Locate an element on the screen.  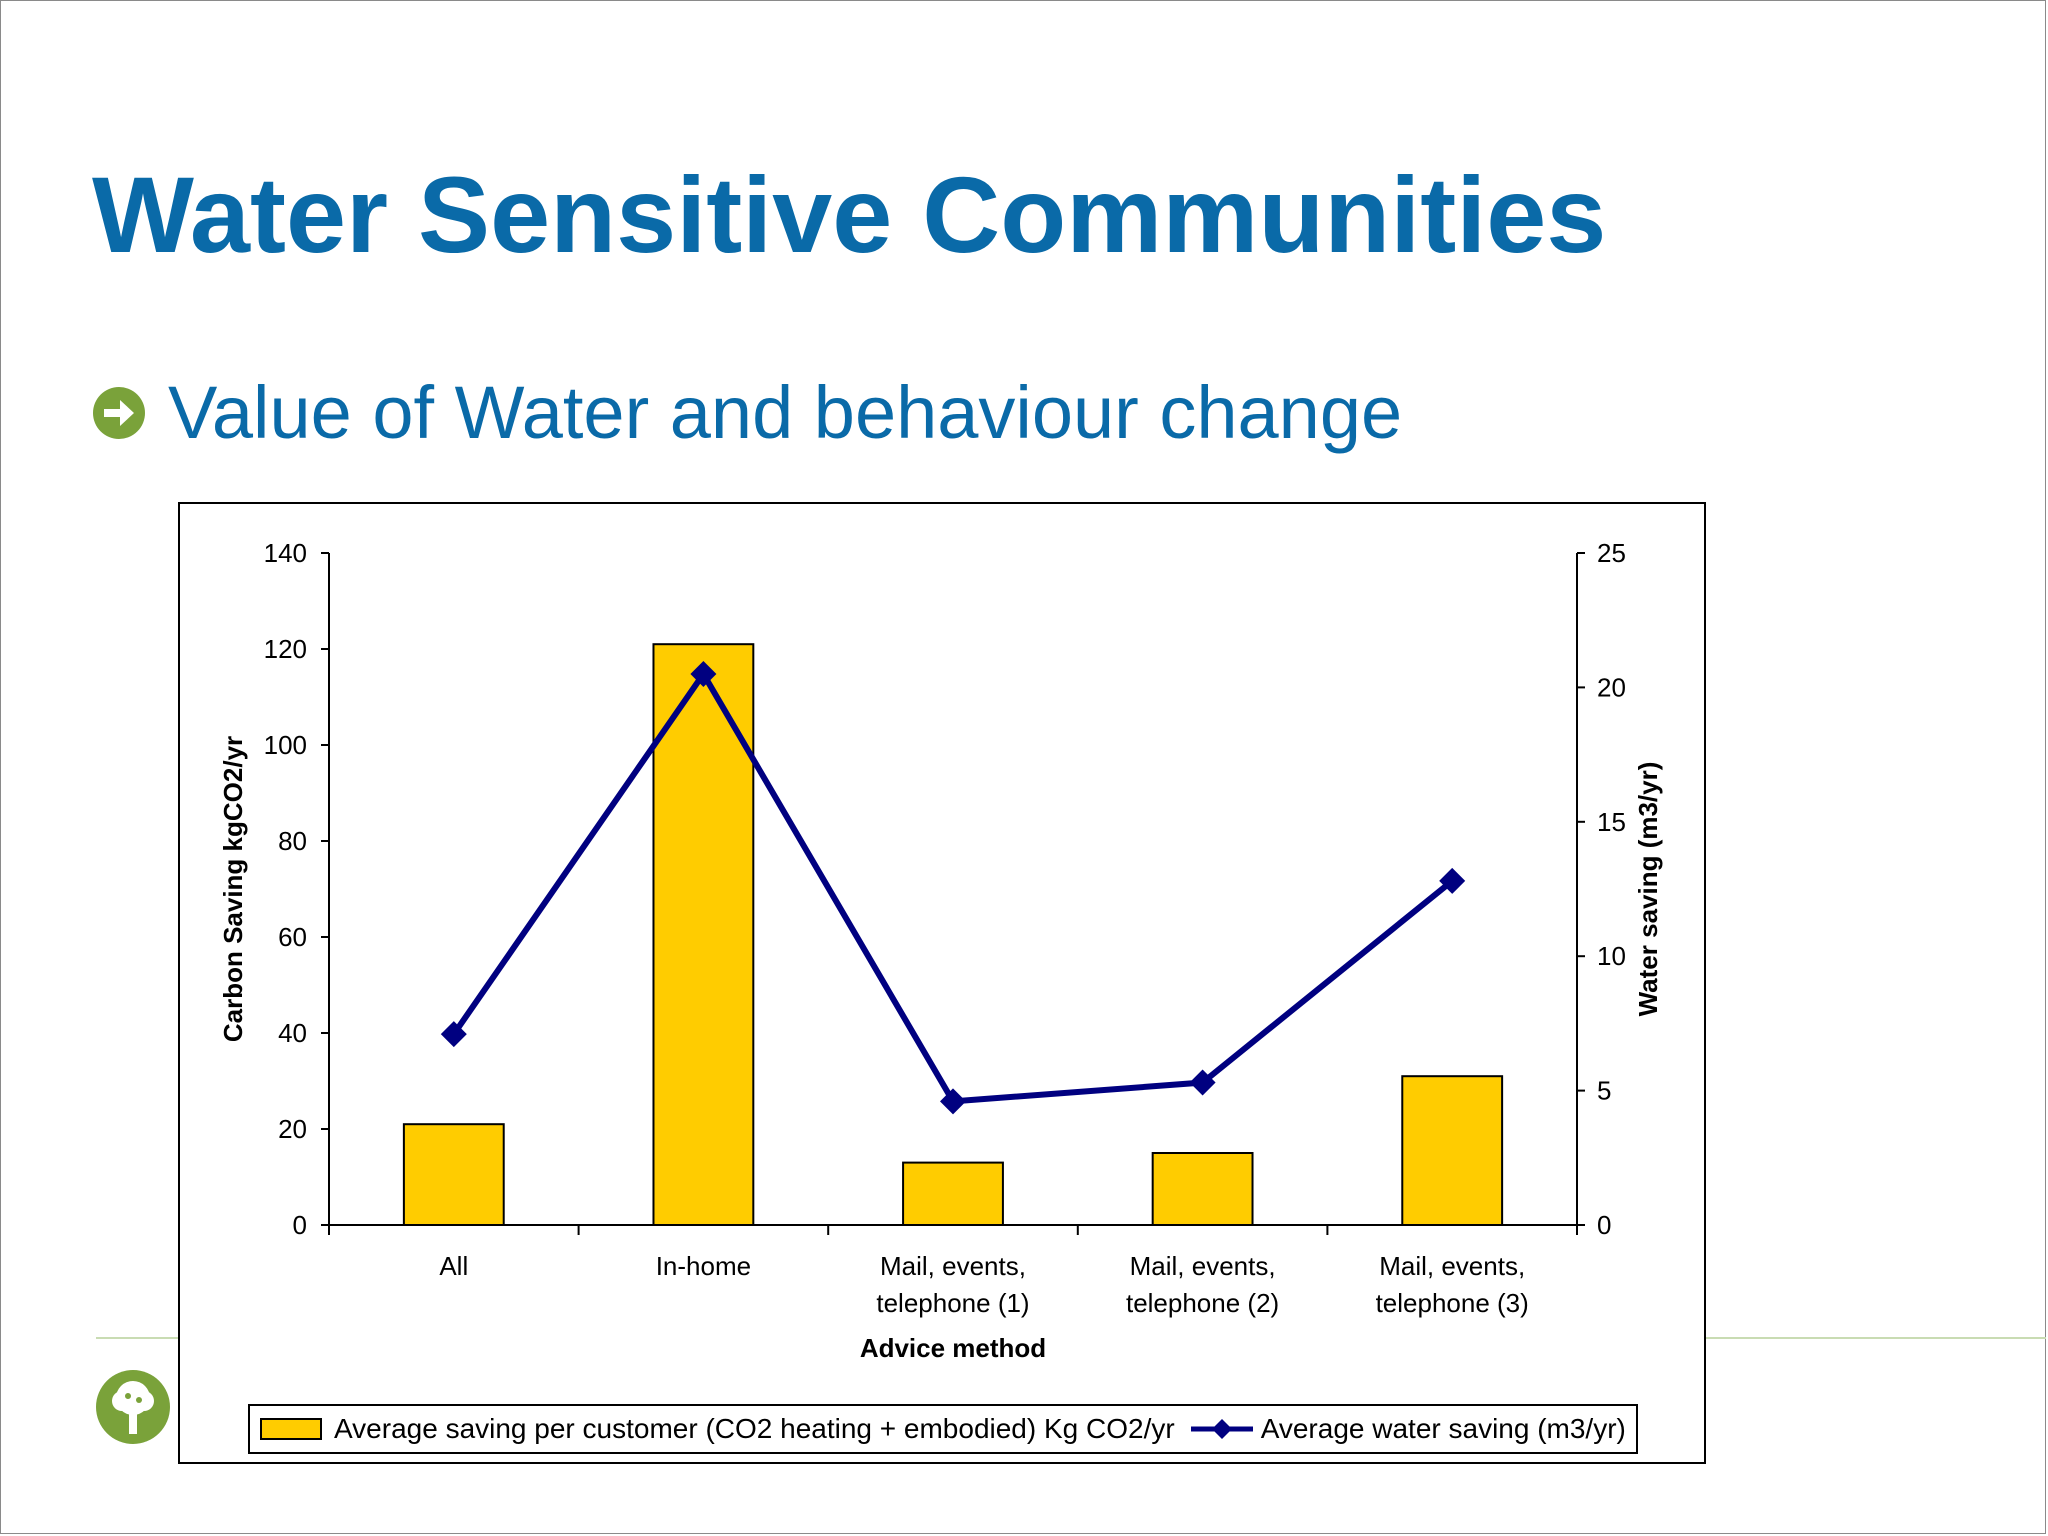
y-tick-label-right: 5 is located at coordinates (1604, 1091).